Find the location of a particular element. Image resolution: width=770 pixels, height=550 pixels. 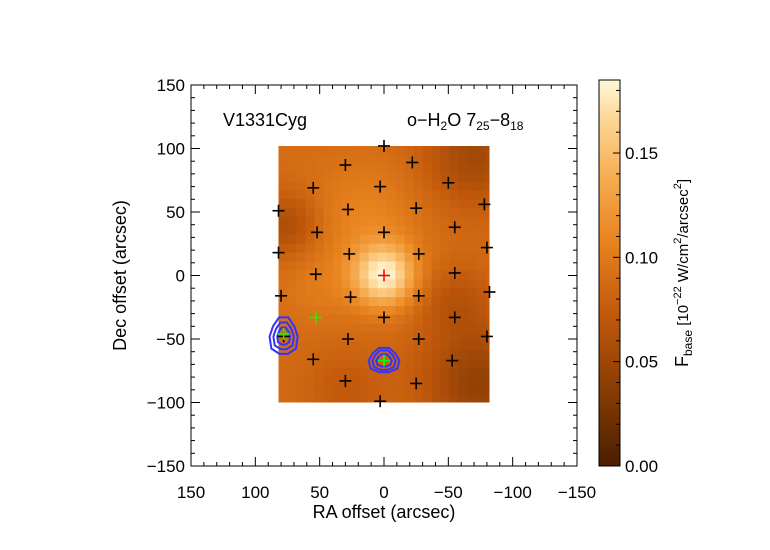

x-axis-title: RA offset (arcsec) is located at coordinates (384, 512).